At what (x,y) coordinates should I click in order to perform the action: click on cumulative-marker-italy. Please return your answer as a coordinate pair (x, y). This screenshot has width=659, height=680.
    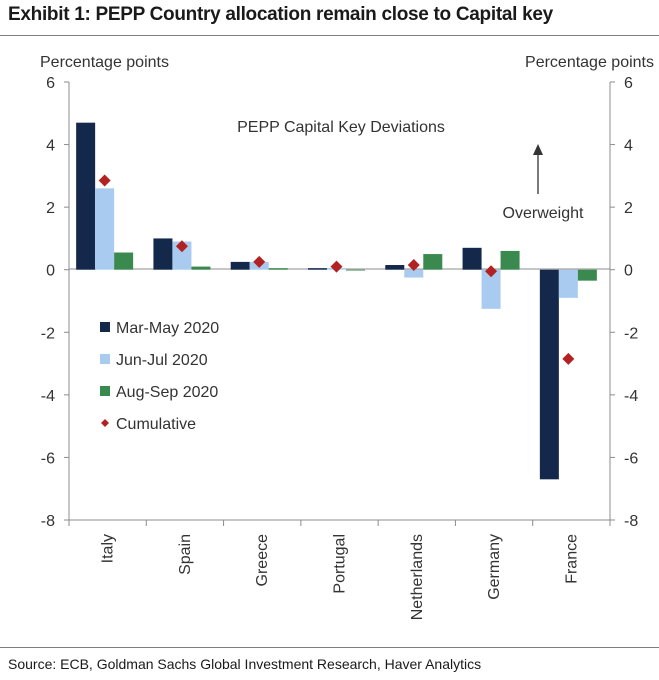
    Looking at the image, I should click on (104, 180).